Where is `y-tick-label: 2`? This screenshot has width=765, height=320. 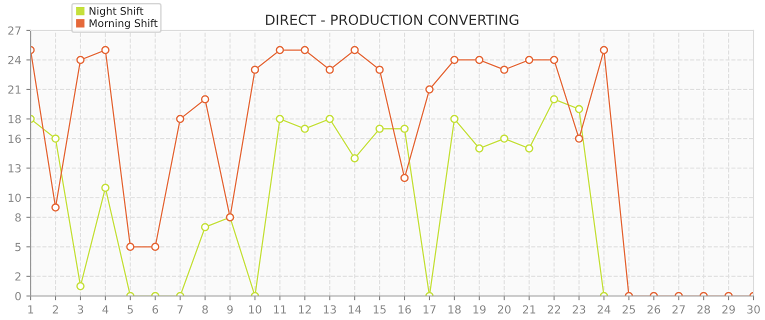
y-tick-label: 2 is located at coordinates (17, 276).